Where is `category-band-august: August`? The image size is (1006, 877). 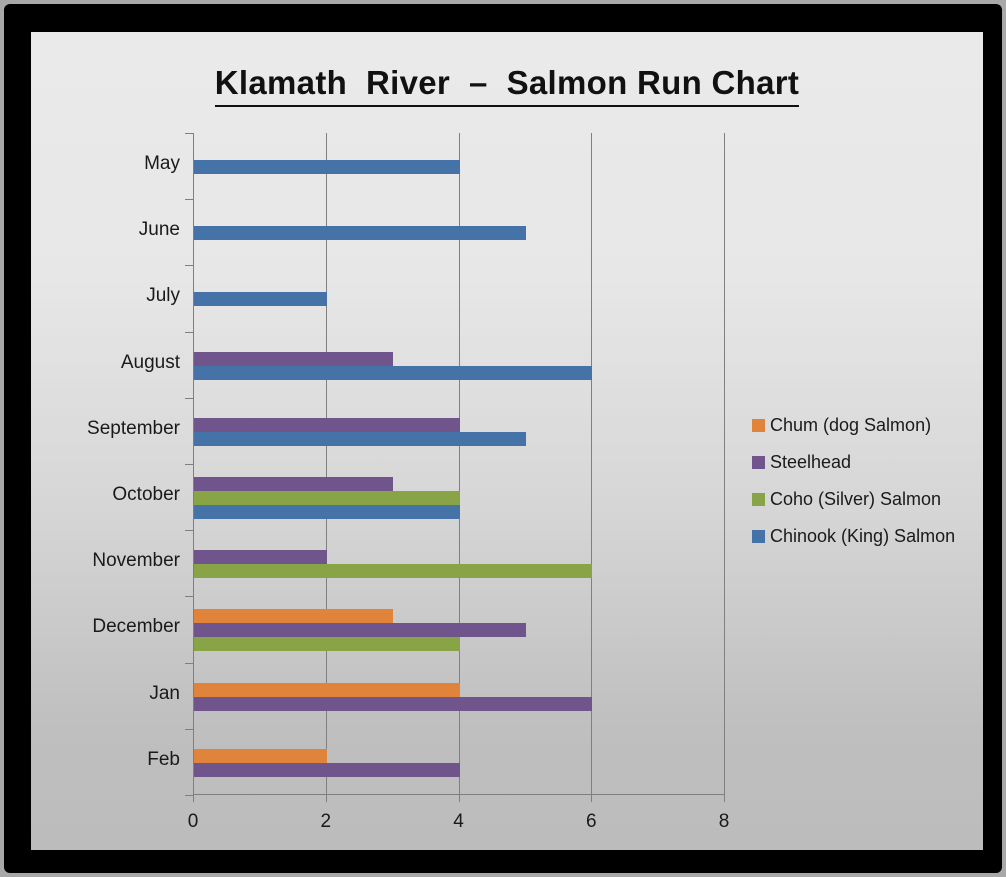 category-band-august: August is located at coordinates (422, 365).